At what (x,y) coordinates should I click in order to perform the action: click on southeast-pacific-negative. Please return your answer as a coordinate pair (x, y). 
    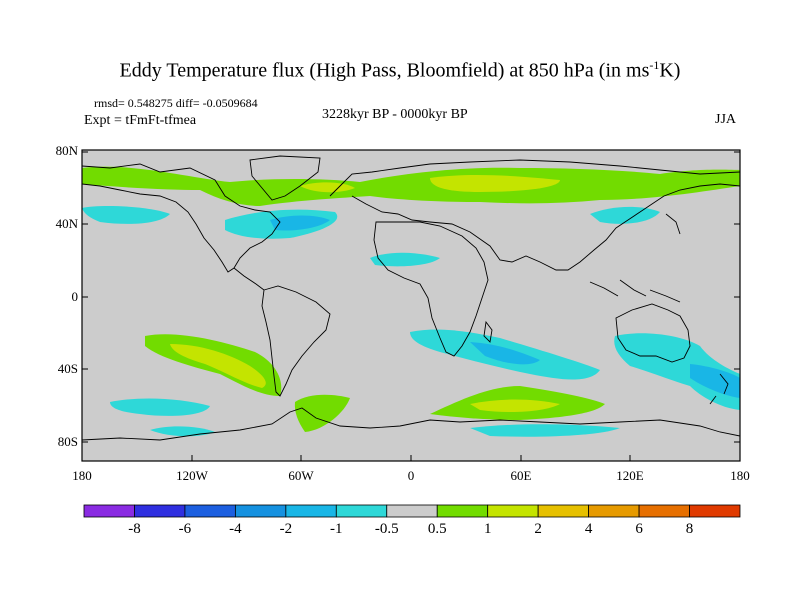
    Looking at the image, I should click on (160, 407).